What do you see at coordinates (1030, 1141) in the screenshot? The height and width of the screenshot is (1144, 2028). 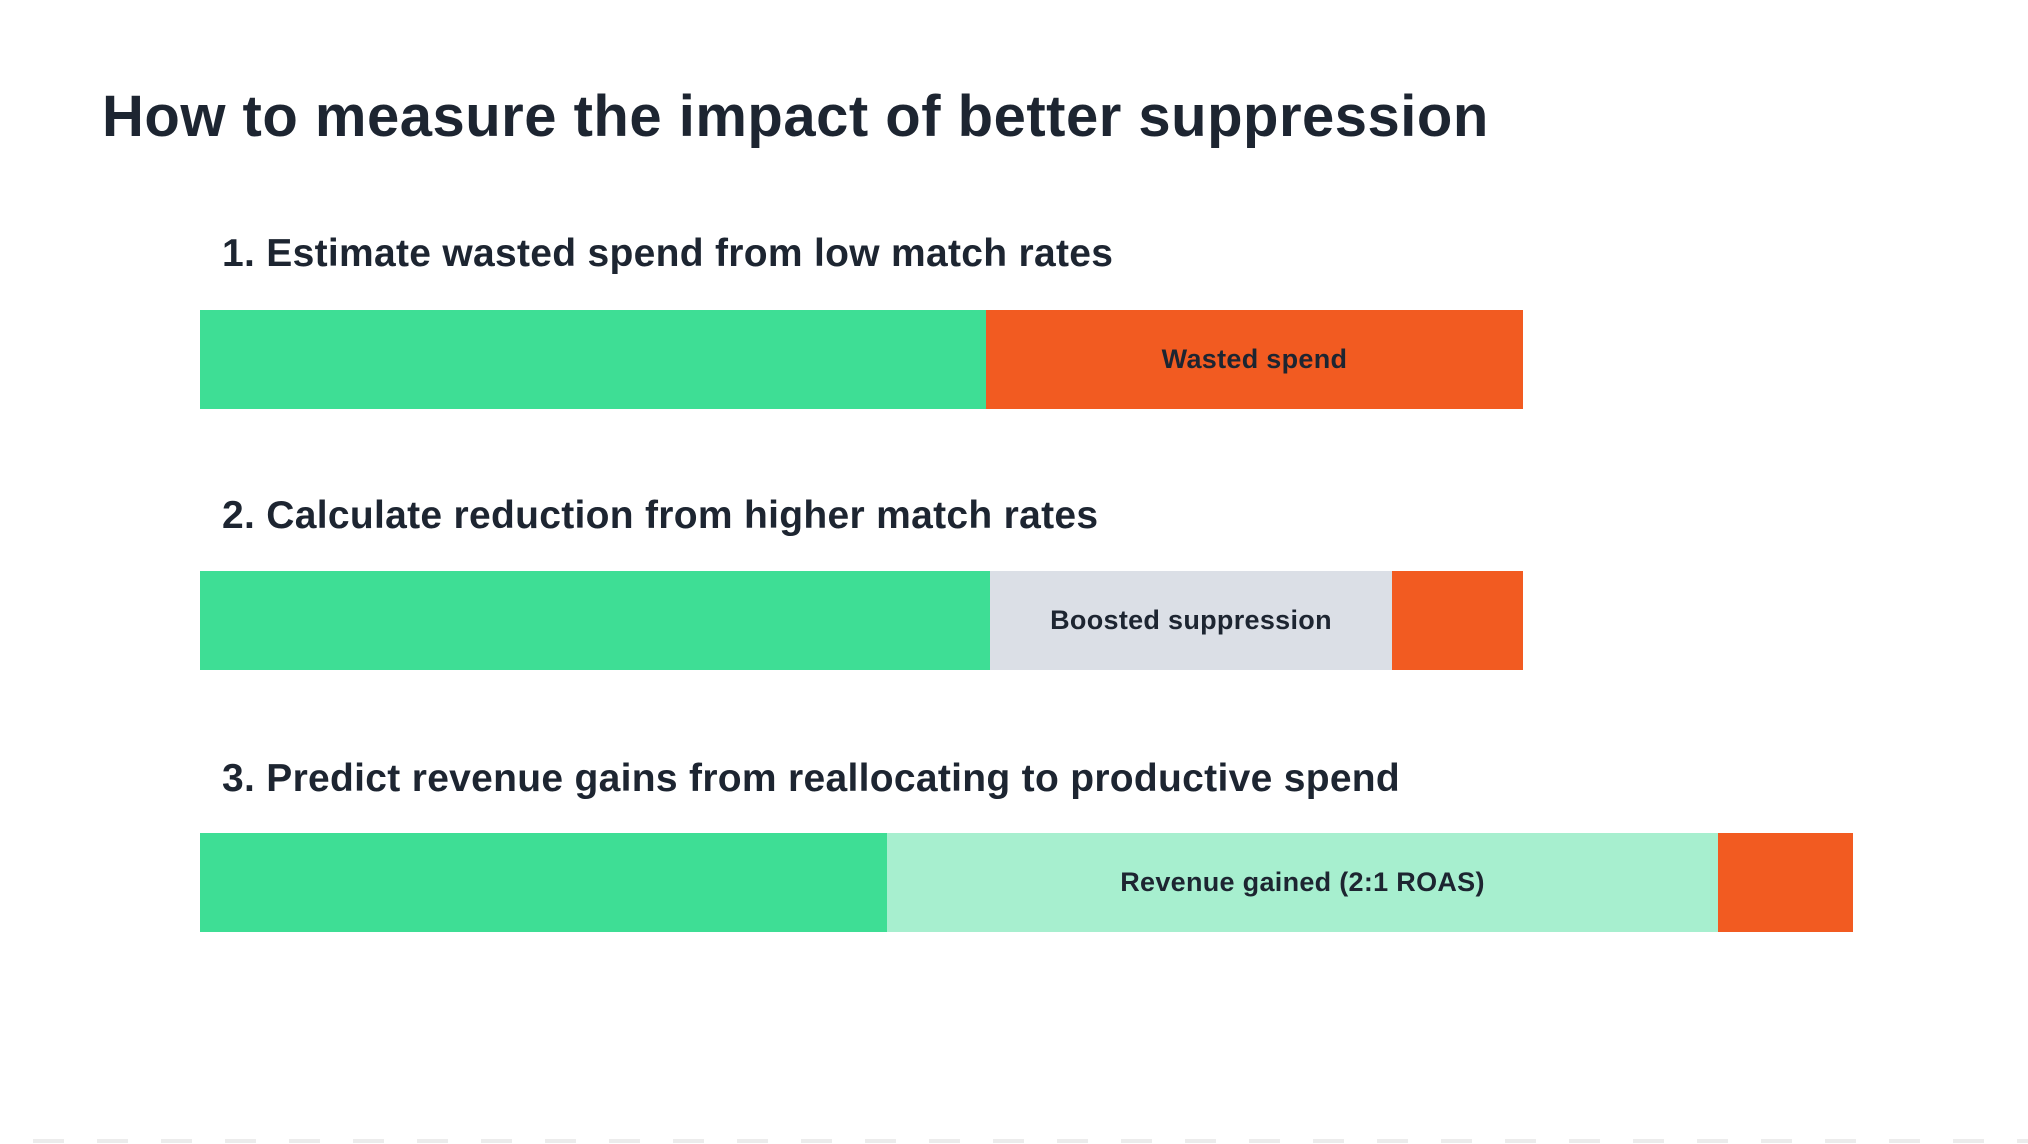 I see `bottom-dashed-divider` at bounding box center [1030, 1141].